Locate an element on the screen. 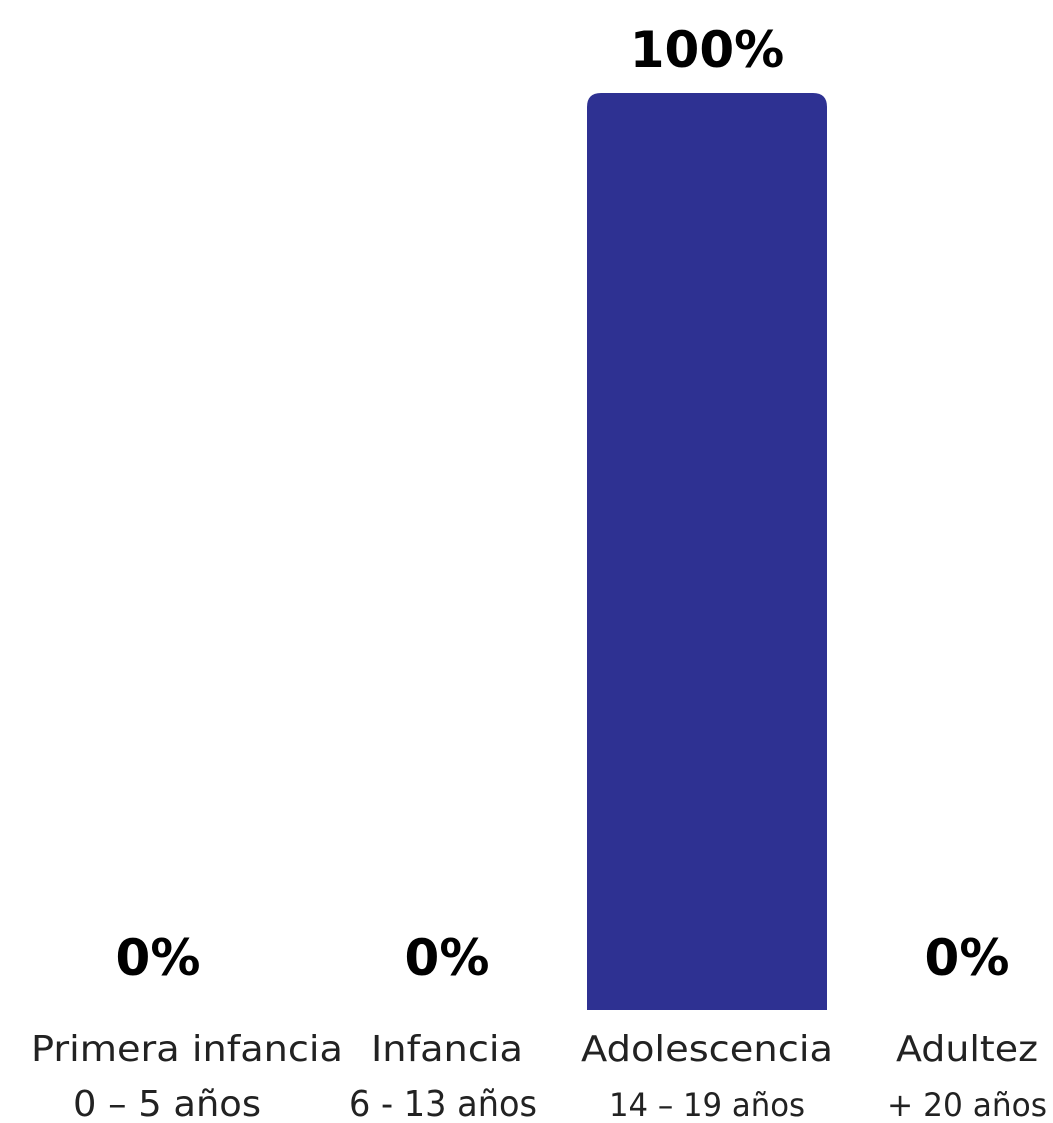 The image size is (1053, 1123). value-label-primera-infancia: 0% is located at coordinates (158, 958).